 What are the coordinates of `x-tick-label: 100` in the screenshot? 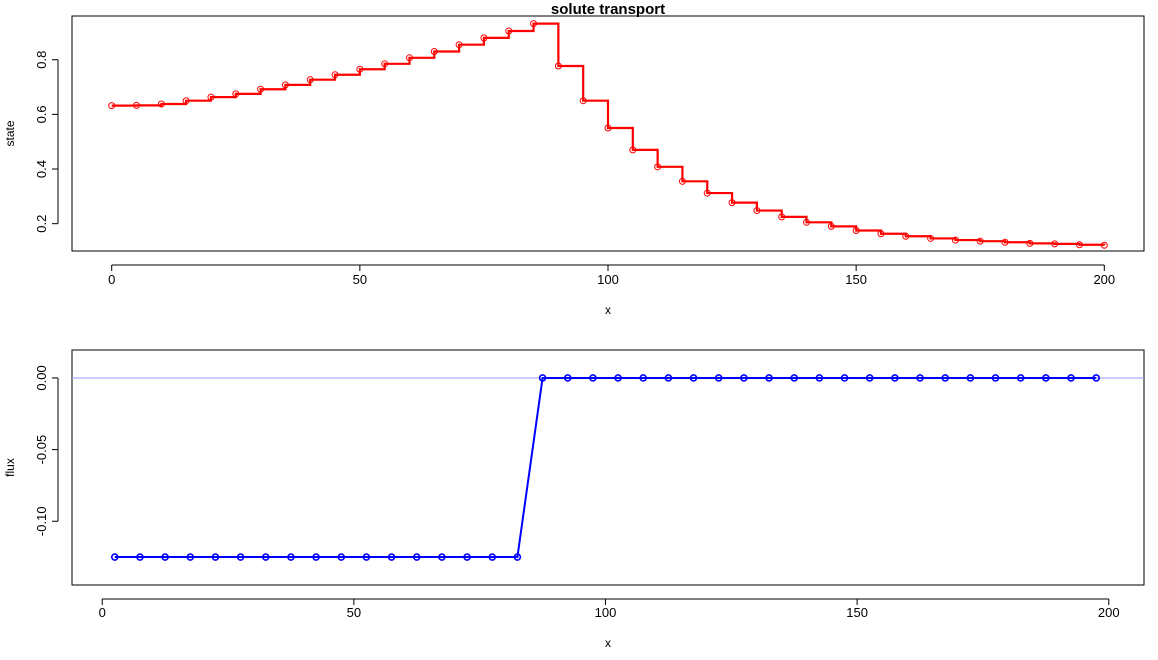 It's located at (608, 279).